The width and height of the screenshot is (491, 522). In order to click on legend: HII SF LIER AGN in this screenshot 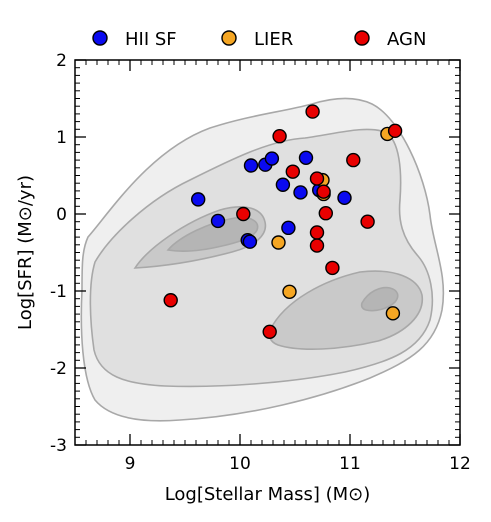, I will do `click(259, 39)`.